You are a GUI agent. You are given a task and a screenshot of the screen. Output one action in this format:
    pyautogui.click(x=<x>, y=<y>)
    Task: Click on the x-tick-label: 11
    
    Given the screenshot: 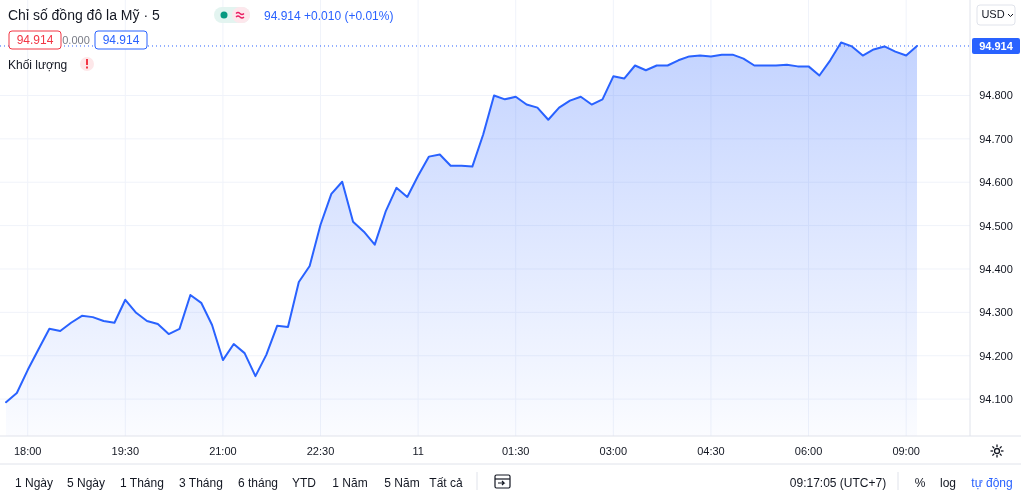 What is the action you would take?
    pyautogui.click(x=418, y=451)
    